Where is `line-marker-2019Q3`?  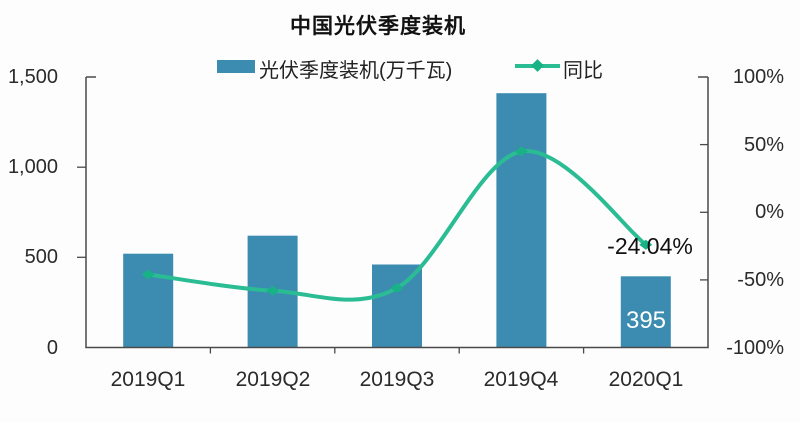 line-marker-2019Q3 is located at coordinates (397, 287).